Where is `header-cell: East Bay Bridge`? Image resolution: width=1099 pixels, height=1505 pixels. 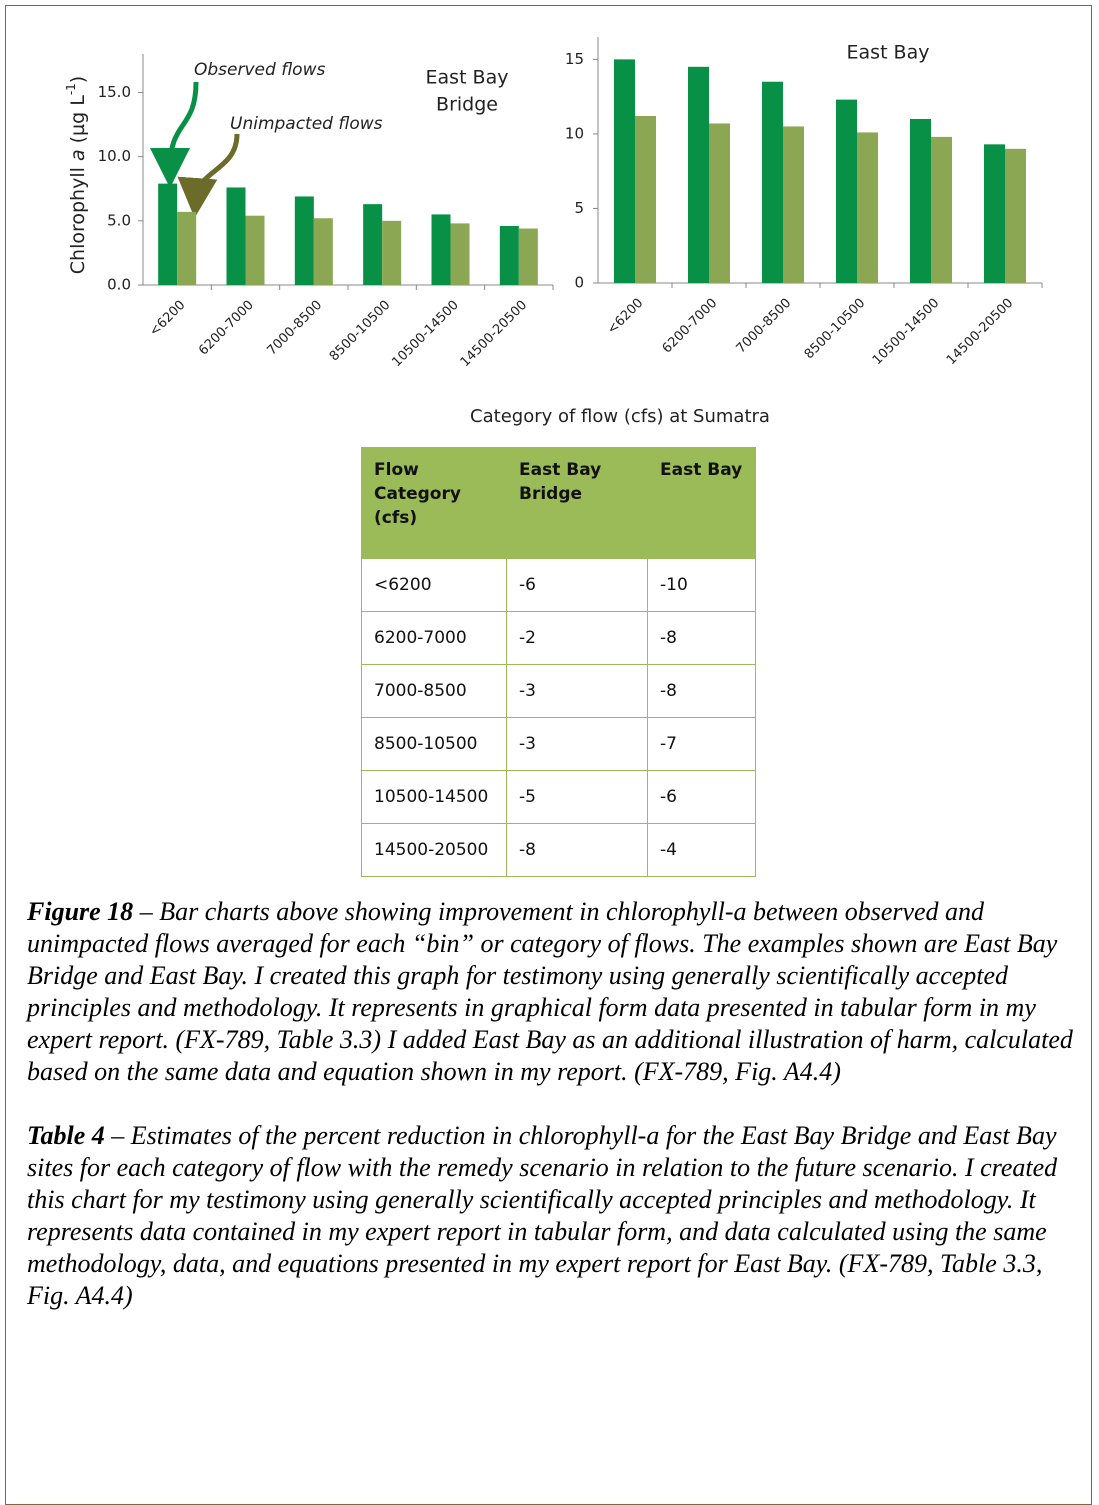 header-cell: East Bay Bridge is located at coordinates (577, 503).